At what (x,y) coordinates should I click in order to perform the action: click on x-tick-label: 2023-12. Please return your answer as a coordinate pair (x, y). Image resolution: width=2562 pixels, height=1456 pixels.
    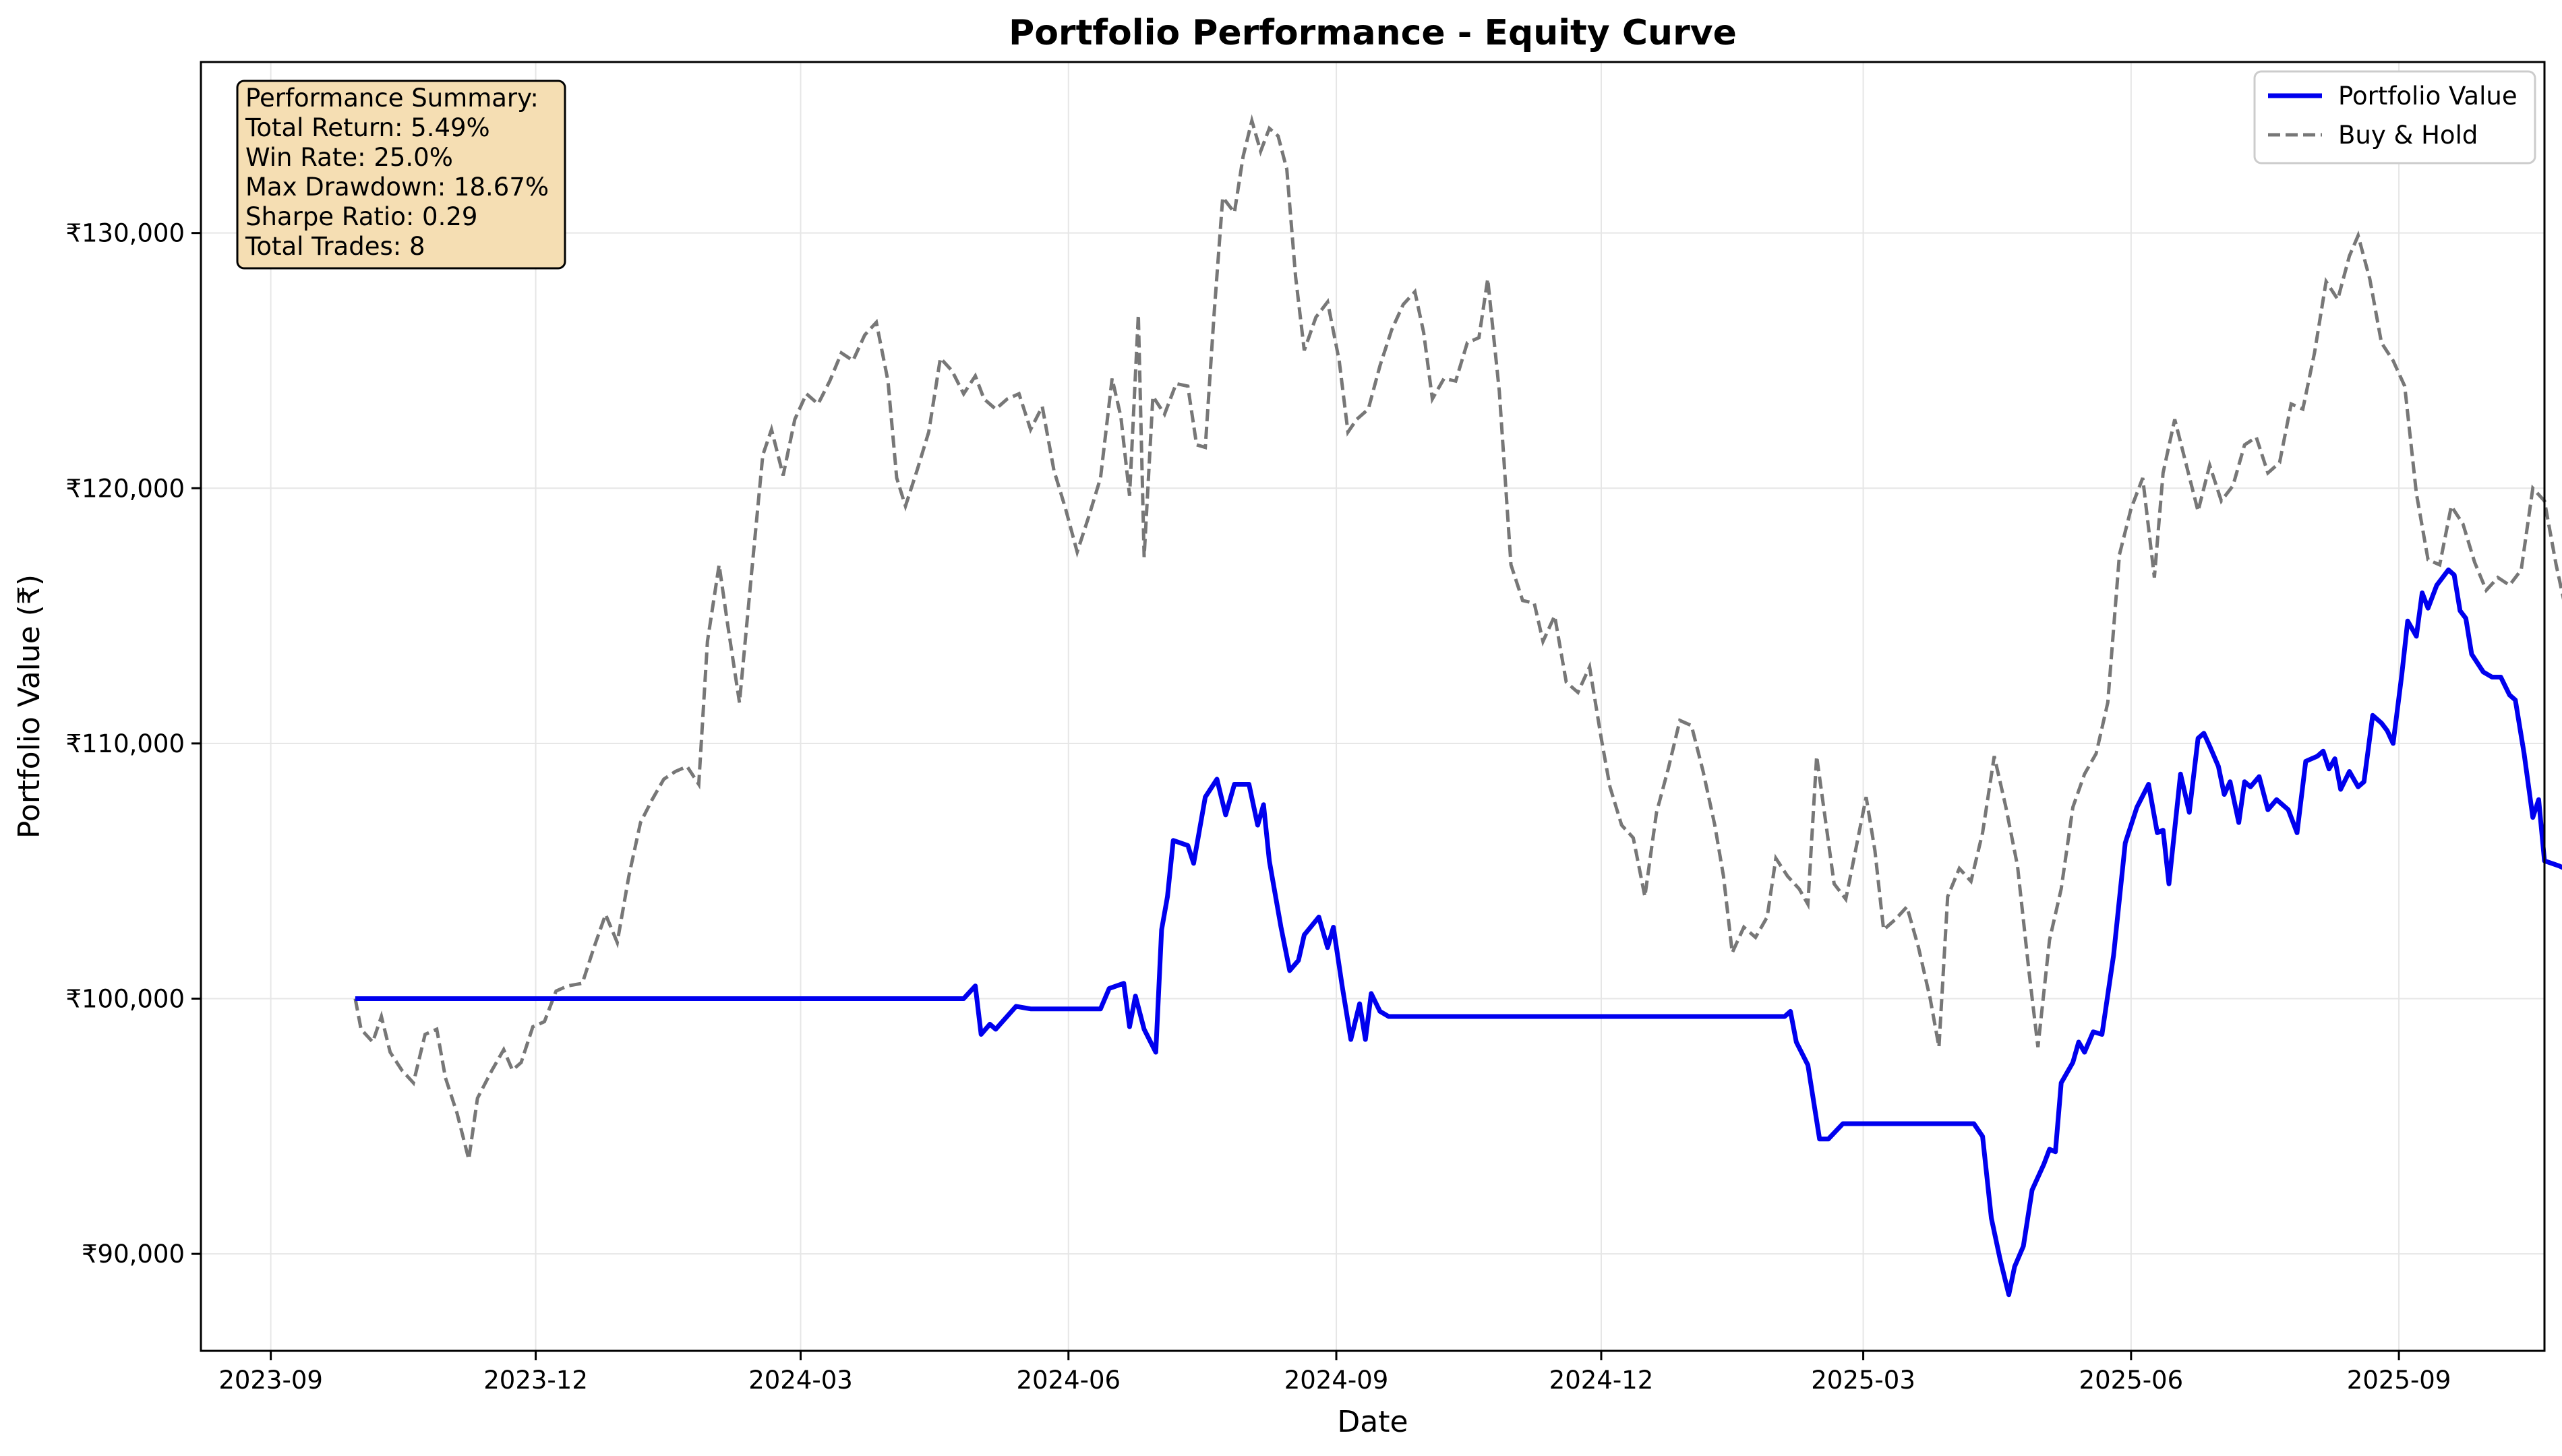
    Looking at the image, I should click on (536, 1380).